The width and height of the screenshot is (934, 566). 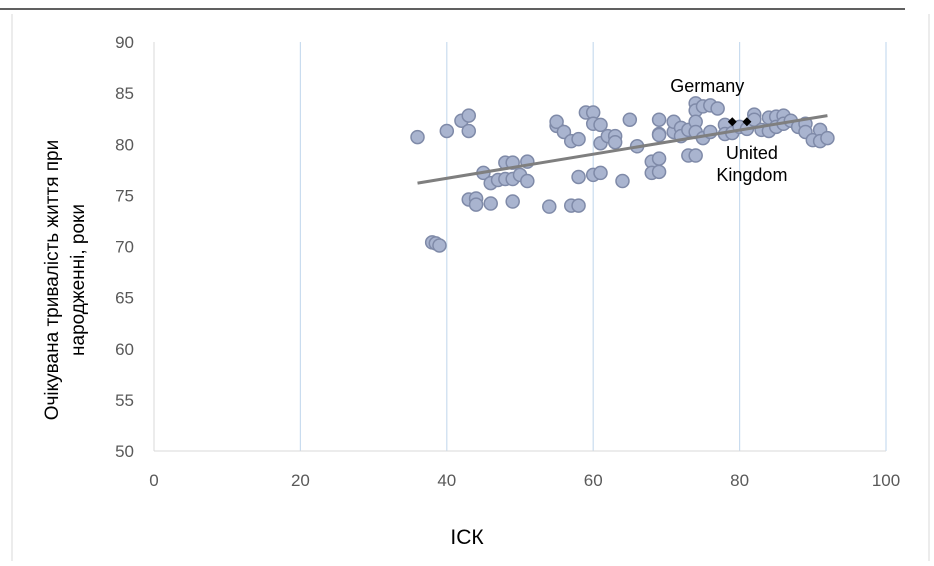 I want to click on trendline-group, so click(x=622, y=149).